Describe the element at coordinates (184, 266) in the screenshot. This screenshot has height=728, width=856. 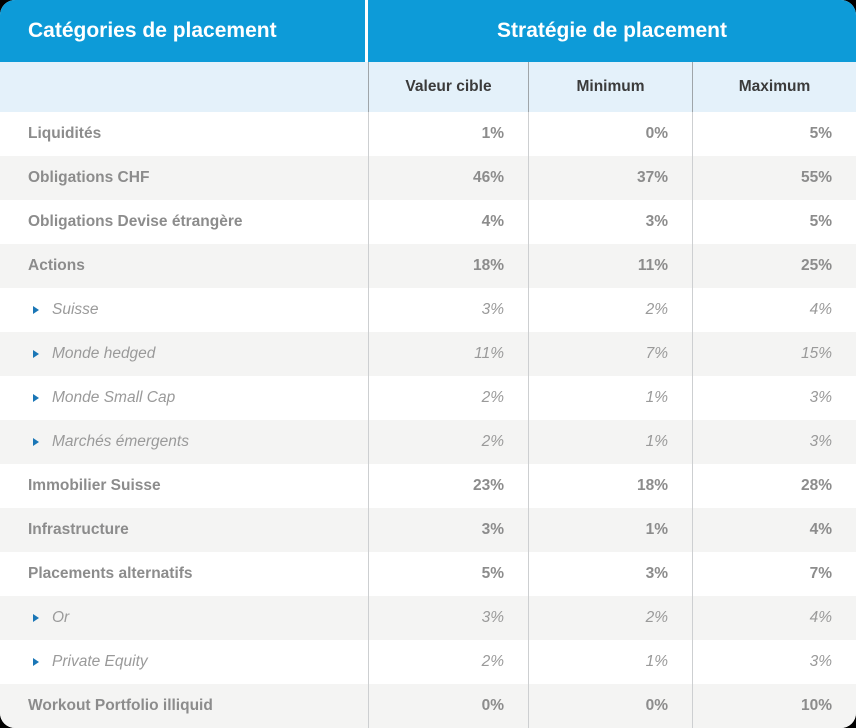
I see `category-cell: Actions` at that location.